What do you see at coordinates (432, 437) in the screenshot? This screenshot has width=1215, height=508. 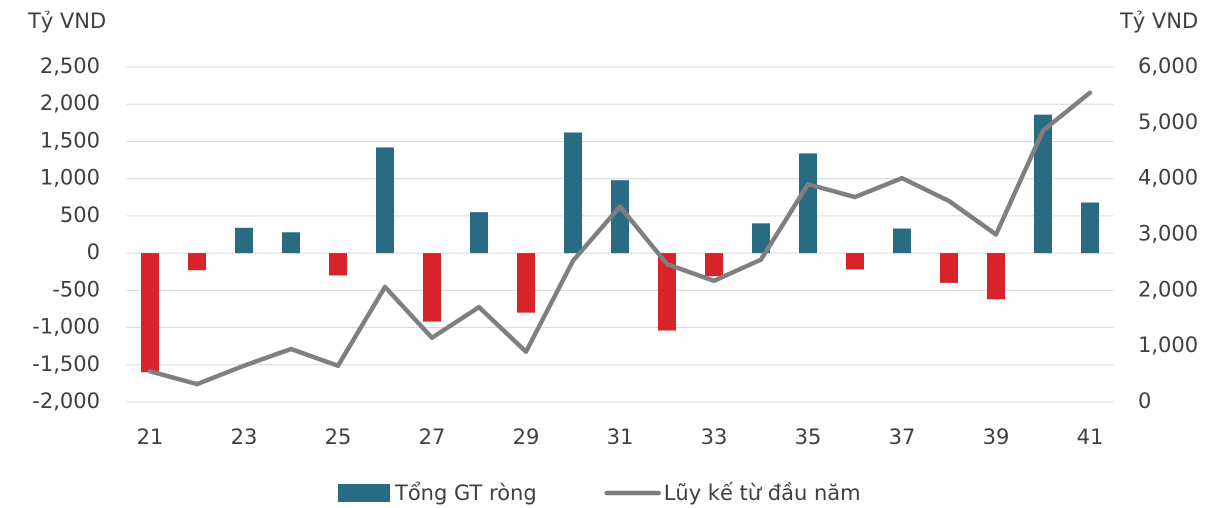 I see `x-tick-label: 27` at bounding box center [432, 437].